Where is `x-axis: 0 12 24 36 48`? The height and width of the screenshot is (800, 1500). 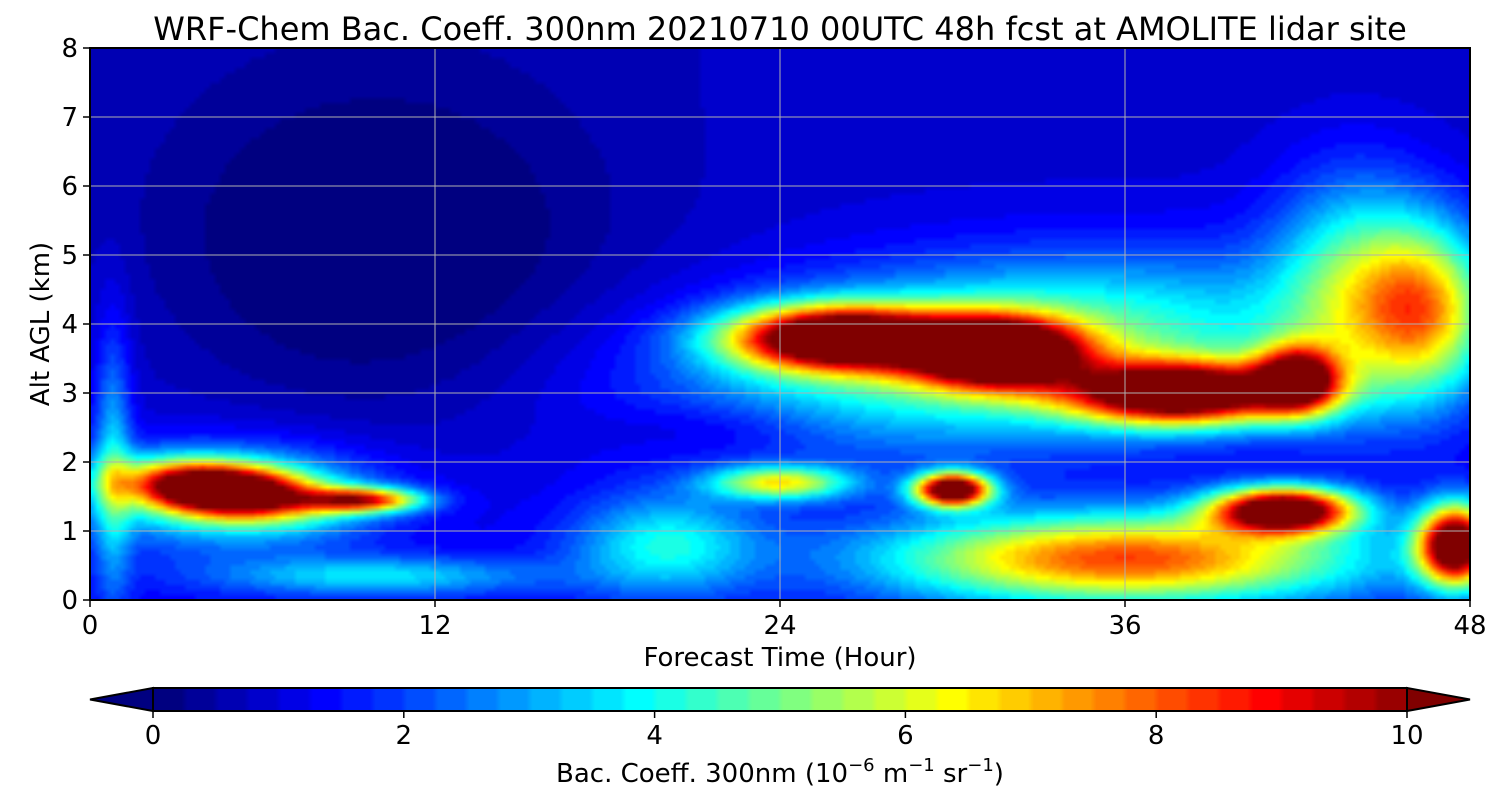 x-axis: 0 12 24 36 48 is located at coordinates (784, 620).